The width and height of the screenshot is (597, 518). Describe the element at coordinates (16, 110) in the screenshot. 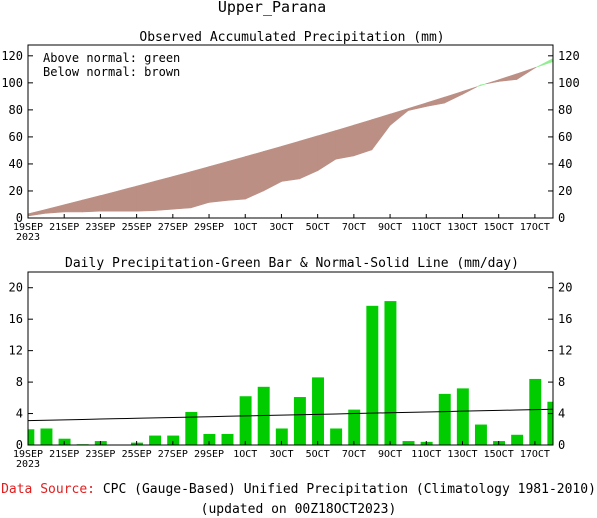

I see `y-tick-label-left: 80` at that location.